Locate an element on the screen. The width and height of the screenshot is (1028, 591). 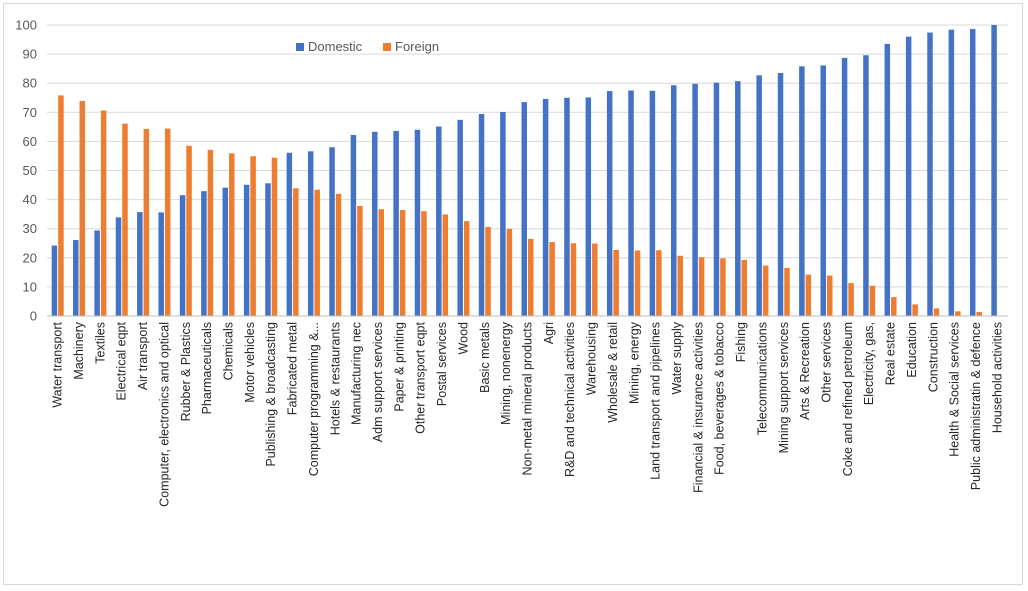
x-tick-label: Construction is located at coordinates (933, 357).